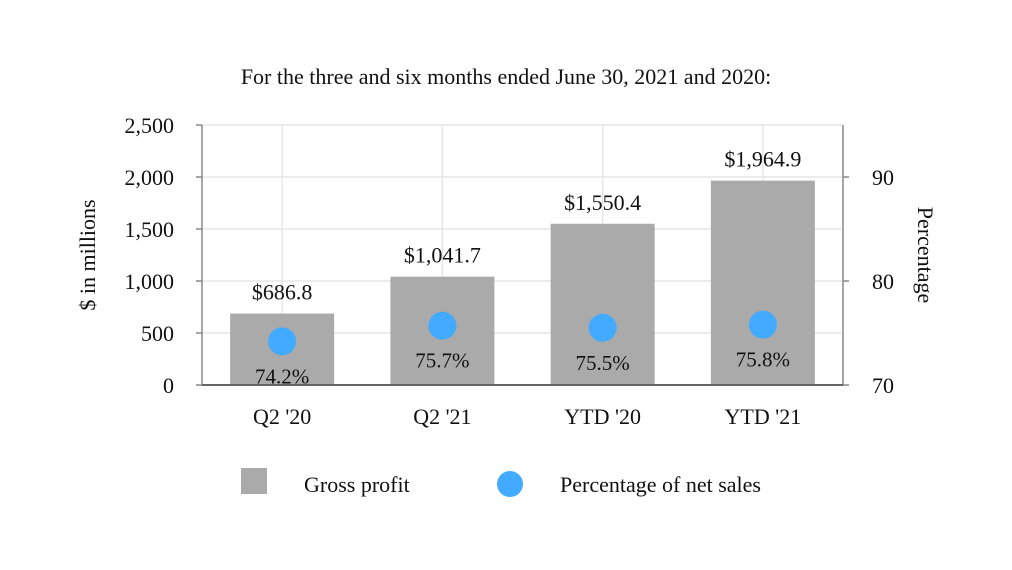 The image size is (1012, 570). What do you see at coordinates (442, 361) in the screenshot?
I see `point-value-label: 75.7%` at bounding box center [442, 361].